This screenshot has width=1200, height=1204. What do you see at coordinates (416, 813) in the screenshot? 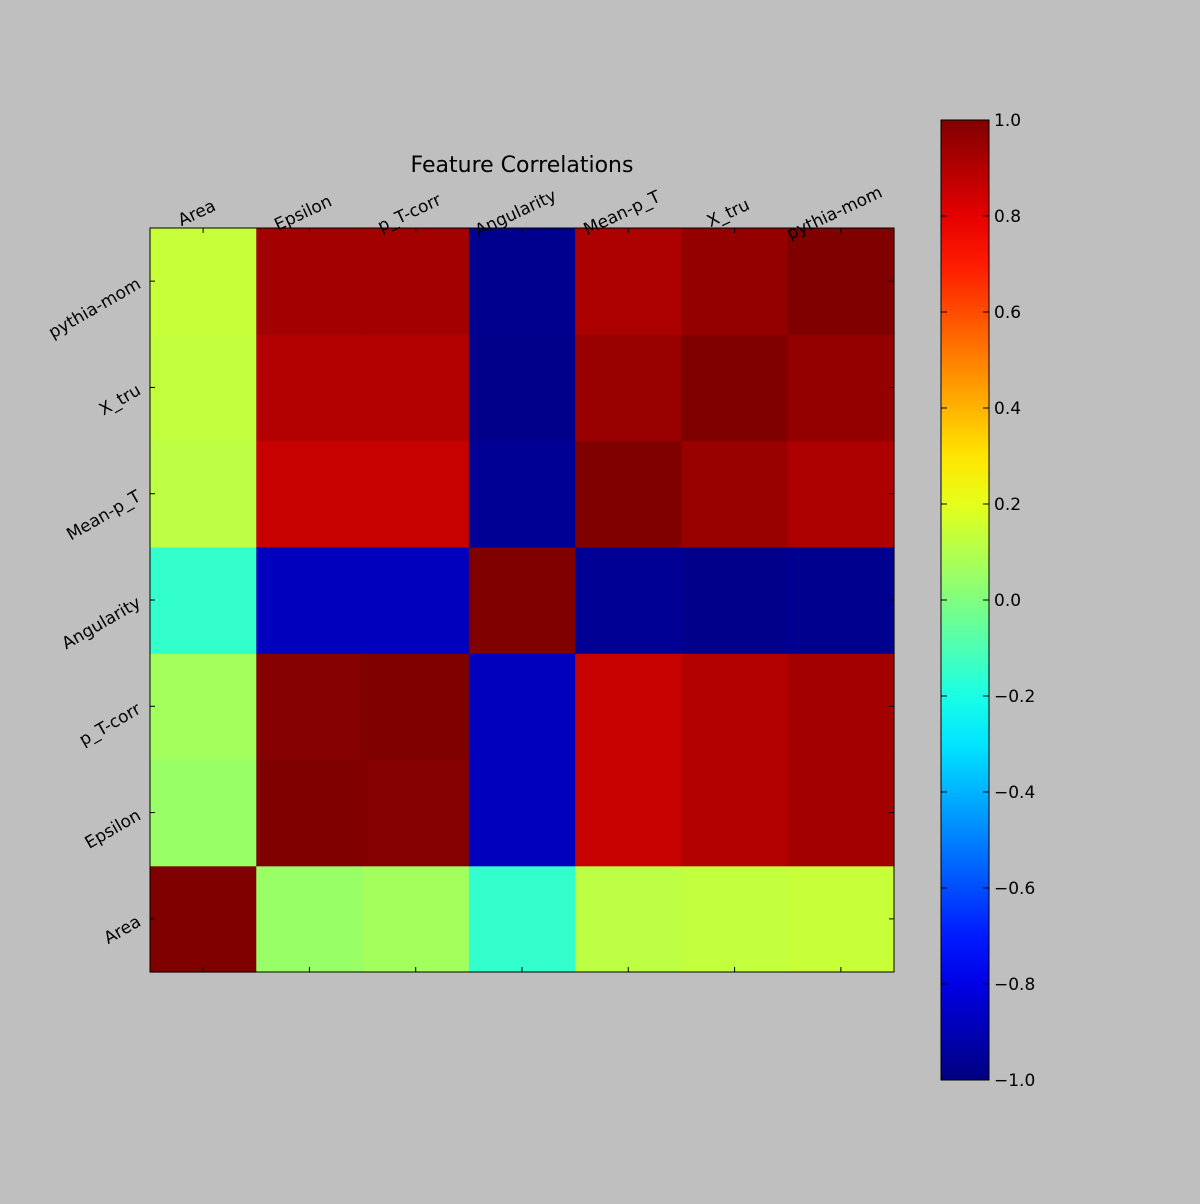
I see `heatmap-cell-epsilon-p_t-corr` at bounding box center [416, 813].